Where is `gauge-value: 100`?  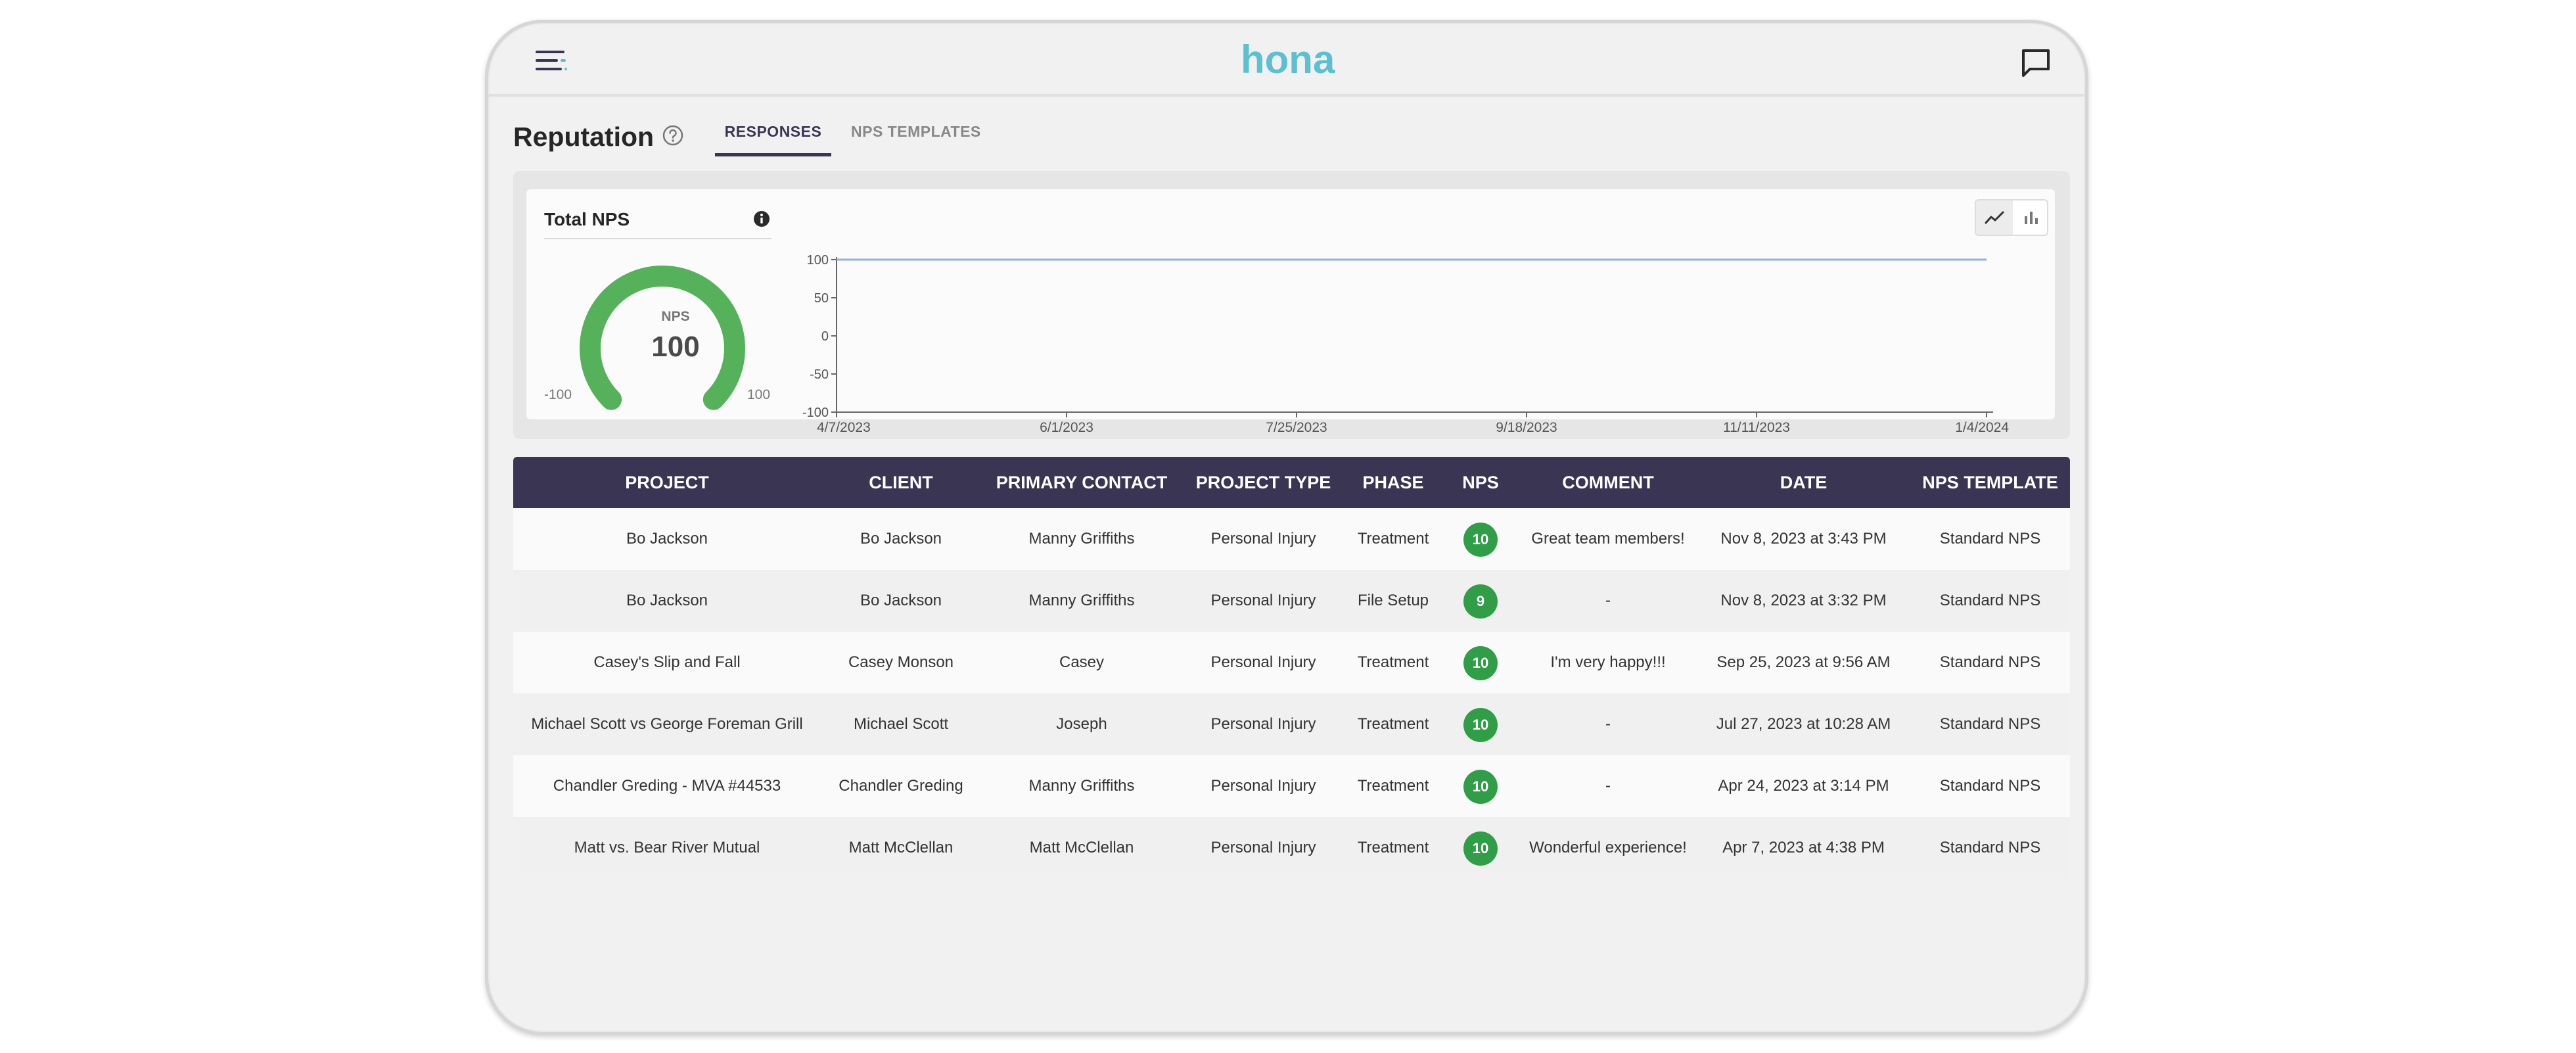 gauge-value: 100 is located at coordinates (675, 347).